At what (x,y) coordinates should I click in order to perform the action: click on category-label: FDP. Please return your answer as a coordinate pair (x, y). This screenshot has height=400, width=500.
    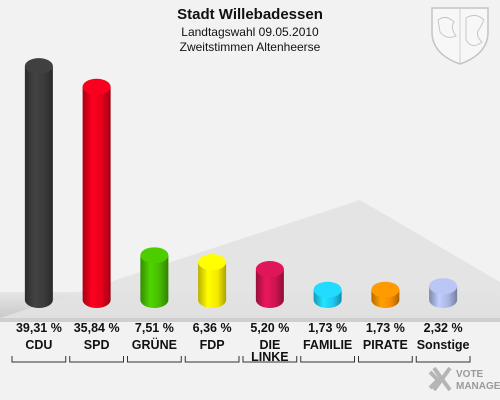
    Looking at the image, I should click on (212, 345).